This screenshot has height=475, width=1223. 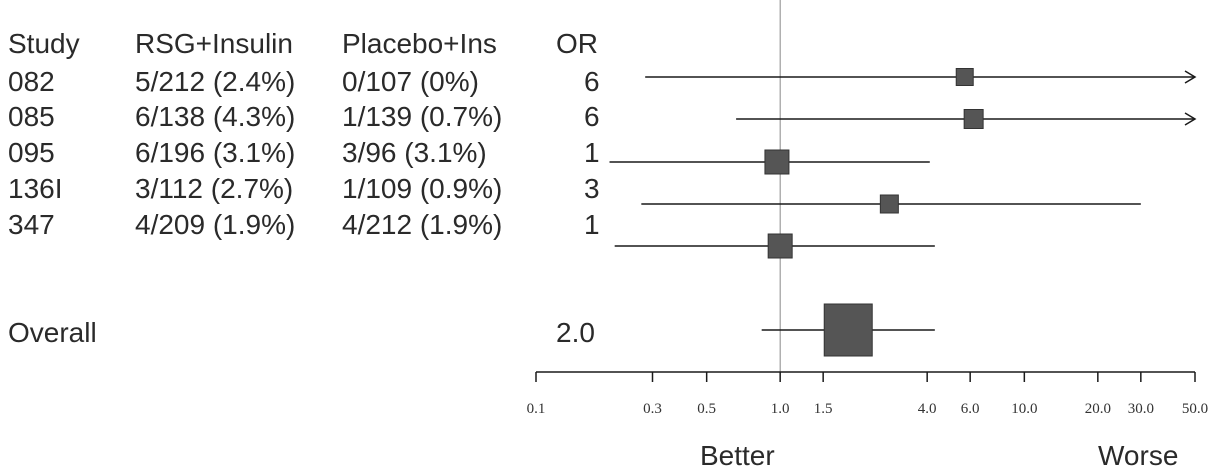 What do you see at coordinates (31, 116) in the screenshot?
I see `study-cell: 085` at bounding box center [31, 116].